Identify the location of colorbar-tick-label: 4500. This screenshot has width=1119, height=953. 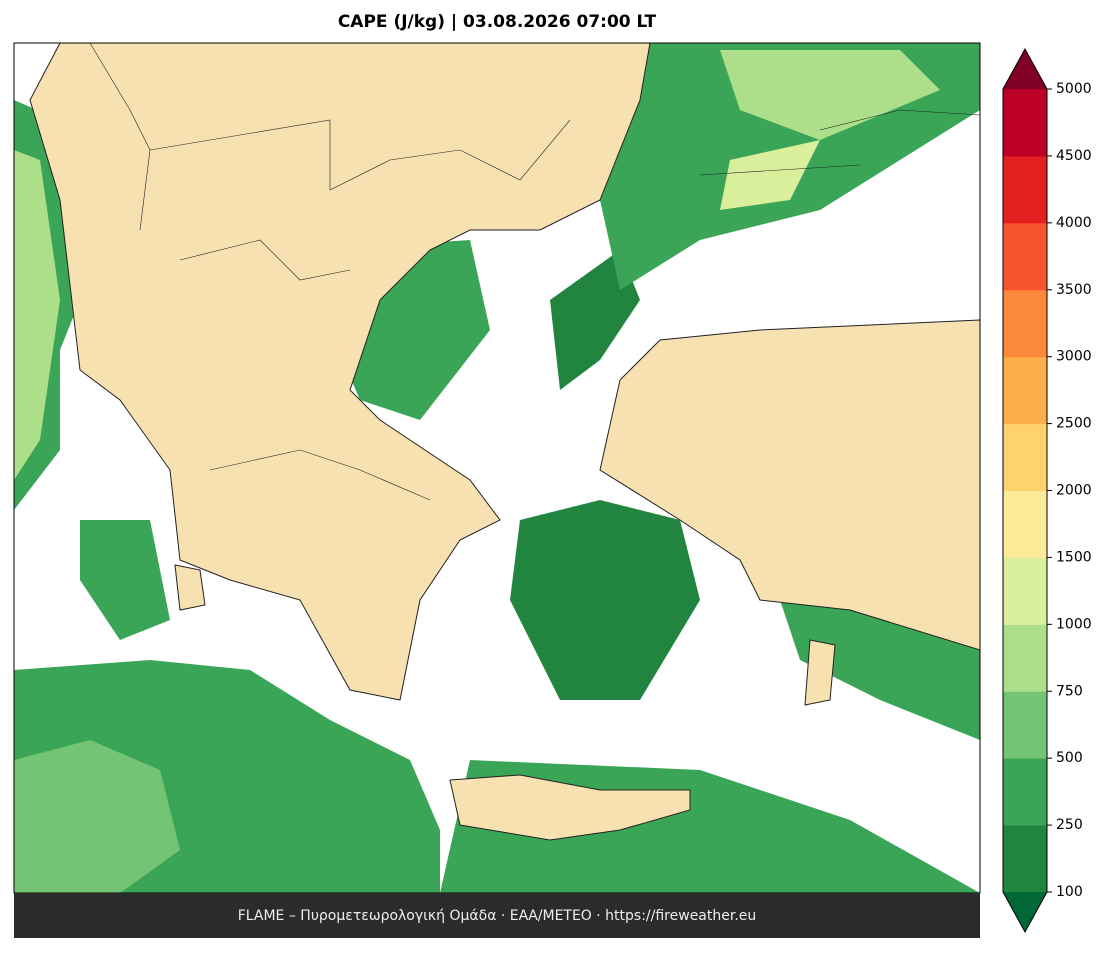
(1074, 156).